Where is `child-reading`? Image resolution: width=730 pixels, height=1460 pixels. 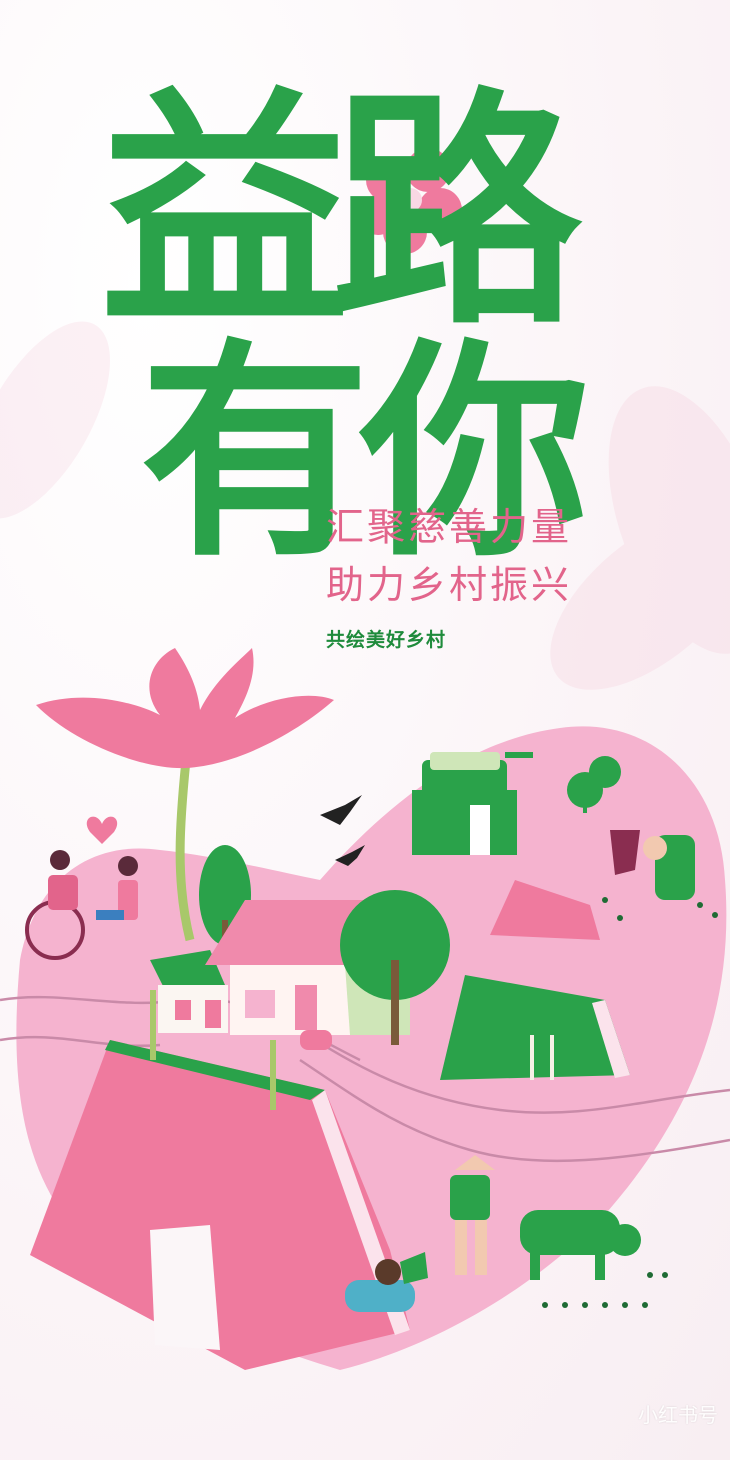
child-reading is located at coordinates (386, 1282).